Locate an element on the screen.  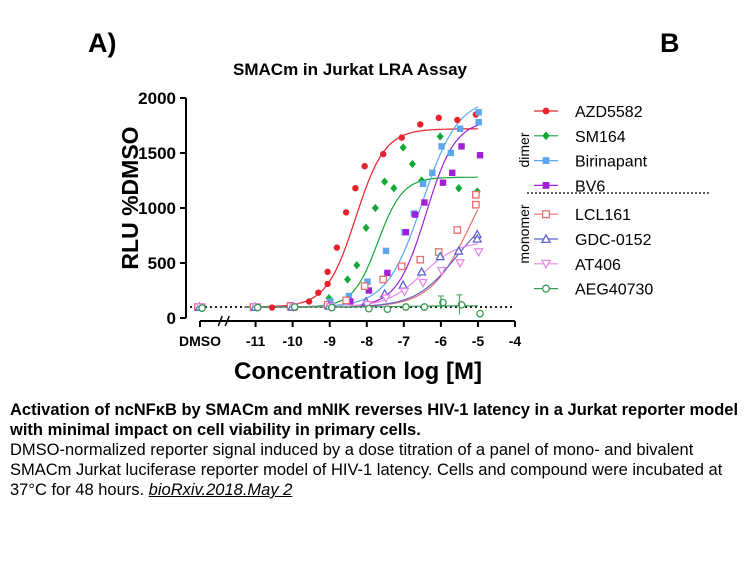
legend-group-monomer: monomer is located at coordinates (524, 233).